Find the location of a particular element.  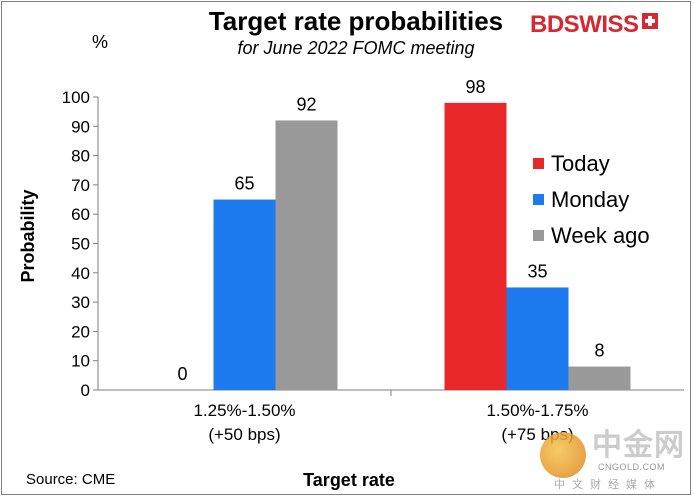

legend-swatch-week-ago is located at coordinates (538, 235).